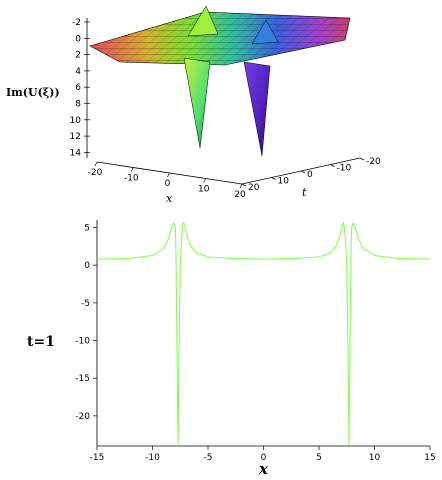  What do you see at coordinates (304, 192) in the screenshot?
I see `t-axis-label: t` at bounding box center [304, 192].